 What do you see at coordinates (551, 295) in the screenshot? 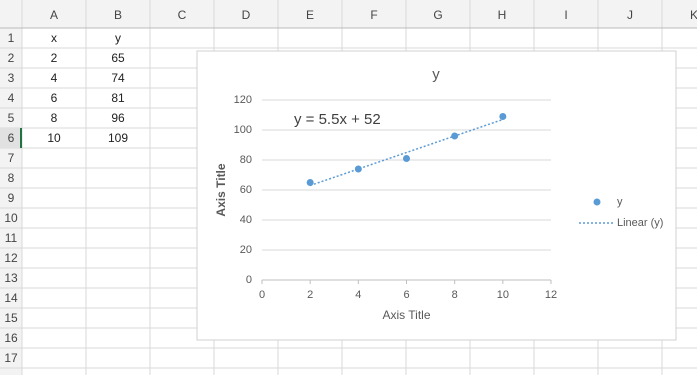
I see `x-tick-label: 12` at bounding box center [551, 295].